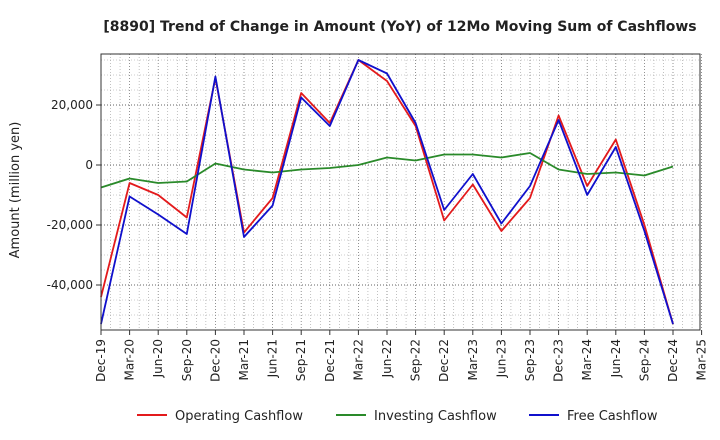 This screenshot has width=720, height=440. Describe the element at coordinates (387, 170) in the screenshot. I see `series-line-investing-cashflow` at that location.